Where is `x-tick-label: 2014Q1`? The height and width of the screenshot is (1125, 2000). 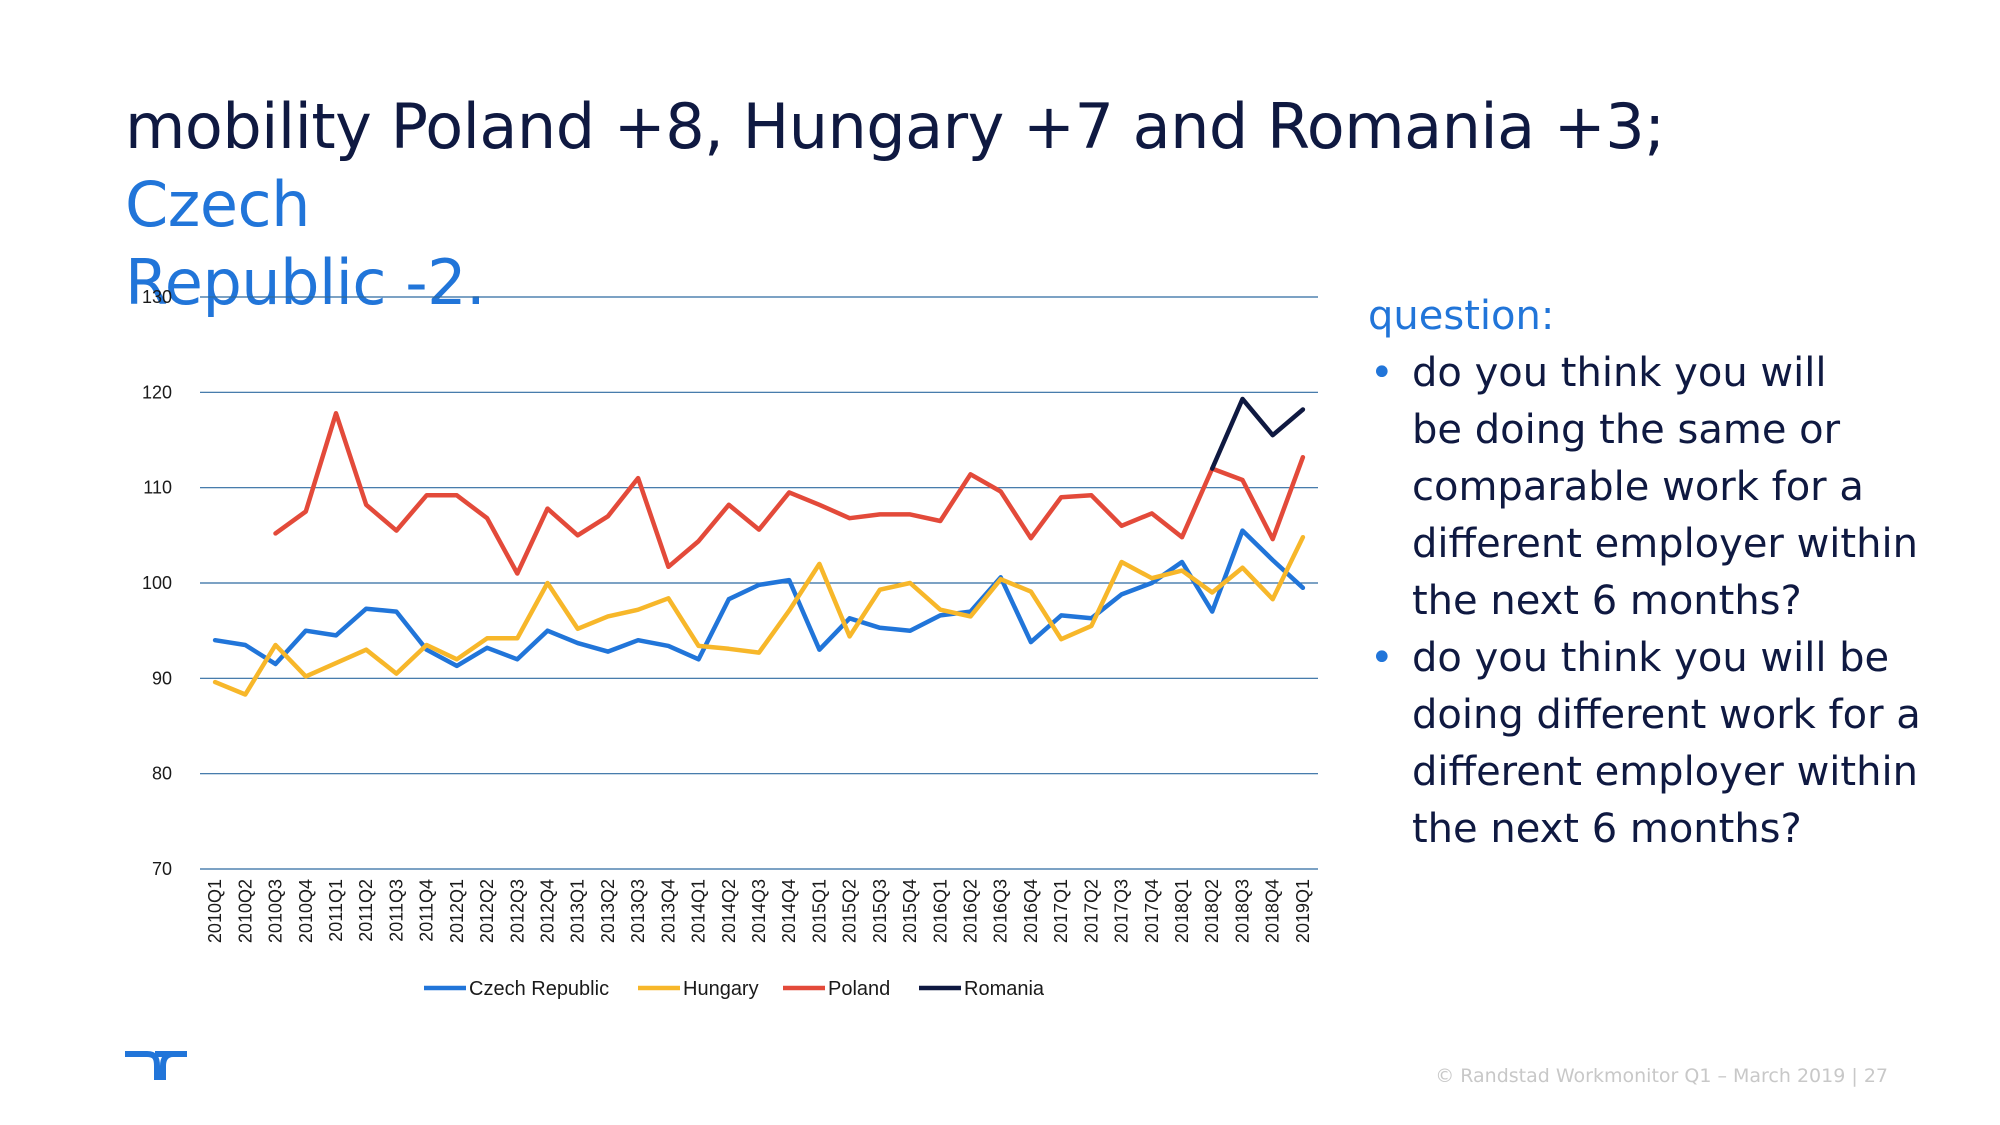
x-tick-label: 2014Q1 is located at coordinates (699, 911).